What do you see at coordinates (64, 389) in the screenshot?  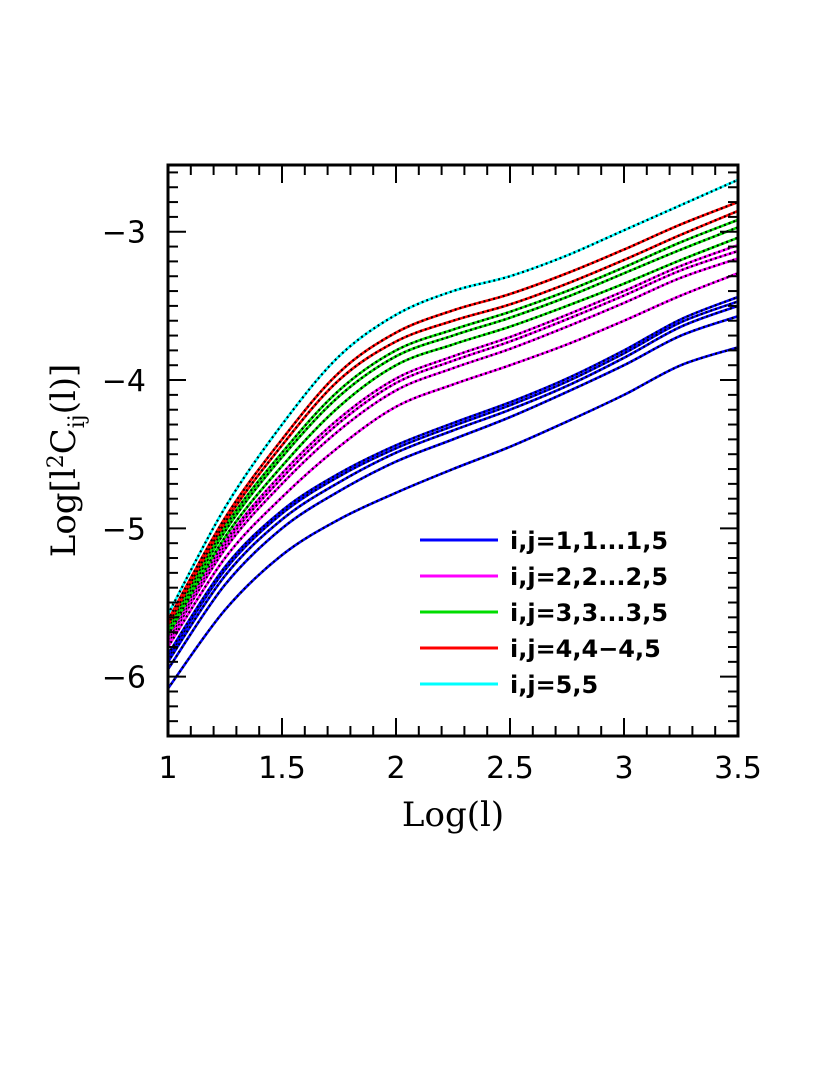 I see `y-axis-label-post: (l)]` at bounding box center [64, 389].